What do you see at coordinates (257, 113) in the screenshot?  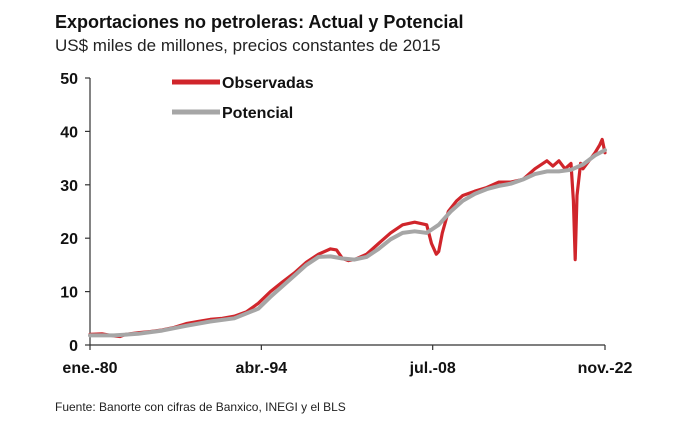 I see `legend-label-potencial: Potencial` at bounding box center [257, 113].